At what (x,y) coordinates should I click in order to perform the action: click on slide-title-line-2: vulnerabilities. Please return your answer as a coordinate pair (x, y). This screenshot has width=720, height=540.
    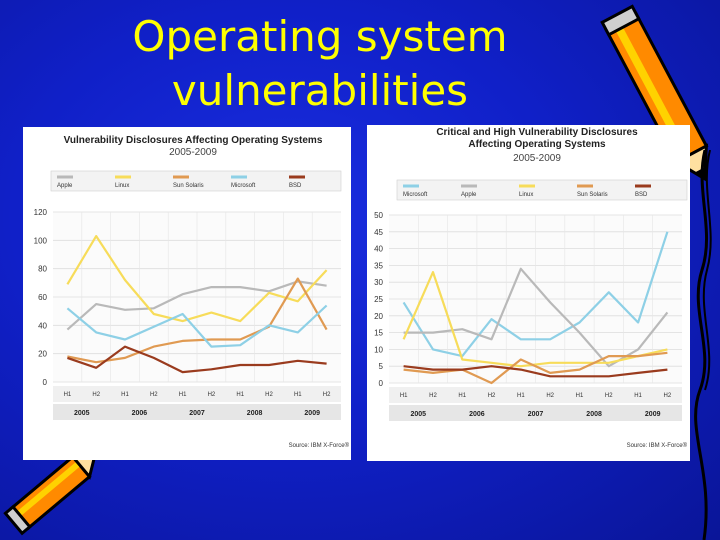
    Looking at the image, I should click on (320, 90).